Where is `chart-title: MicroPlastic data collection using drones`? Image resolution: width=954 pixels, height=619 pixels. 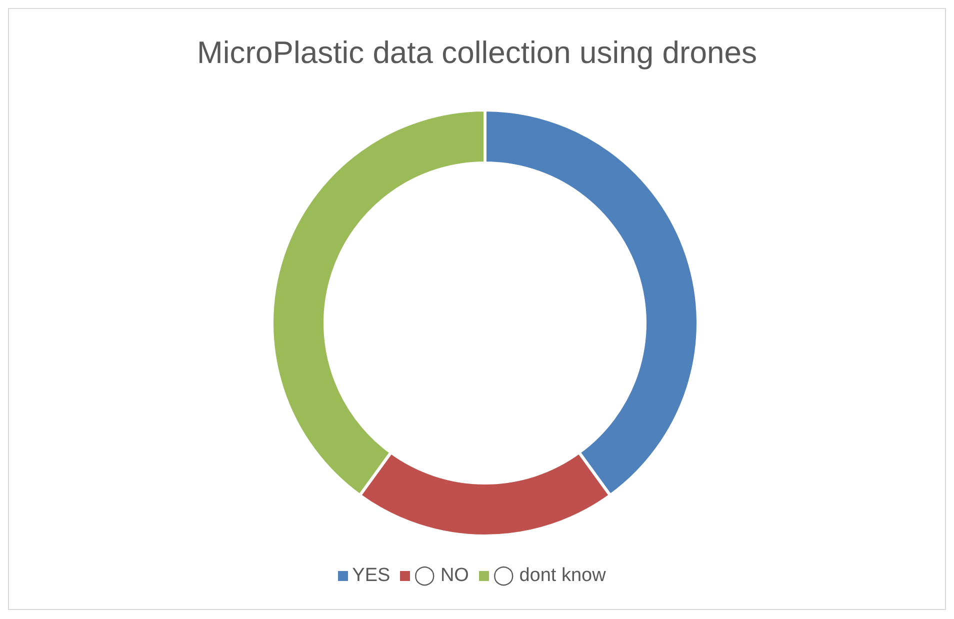 chart-title: MicroPlastic data collection using drones is located at coordinates (477, 53).